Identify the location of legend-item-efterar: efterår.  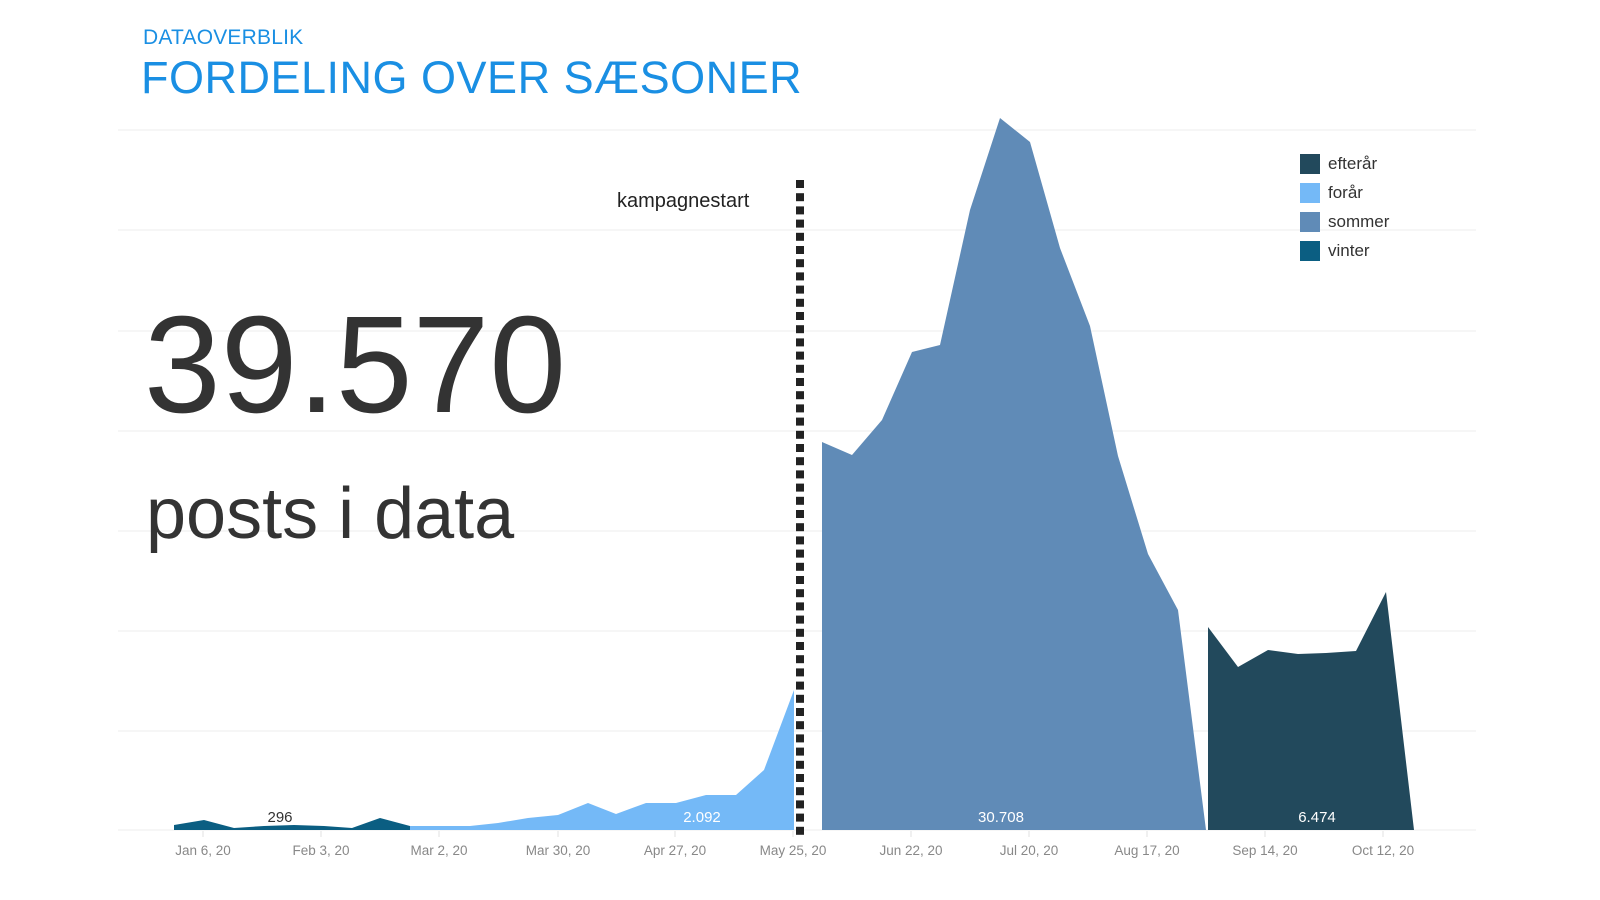
(1344, 163).